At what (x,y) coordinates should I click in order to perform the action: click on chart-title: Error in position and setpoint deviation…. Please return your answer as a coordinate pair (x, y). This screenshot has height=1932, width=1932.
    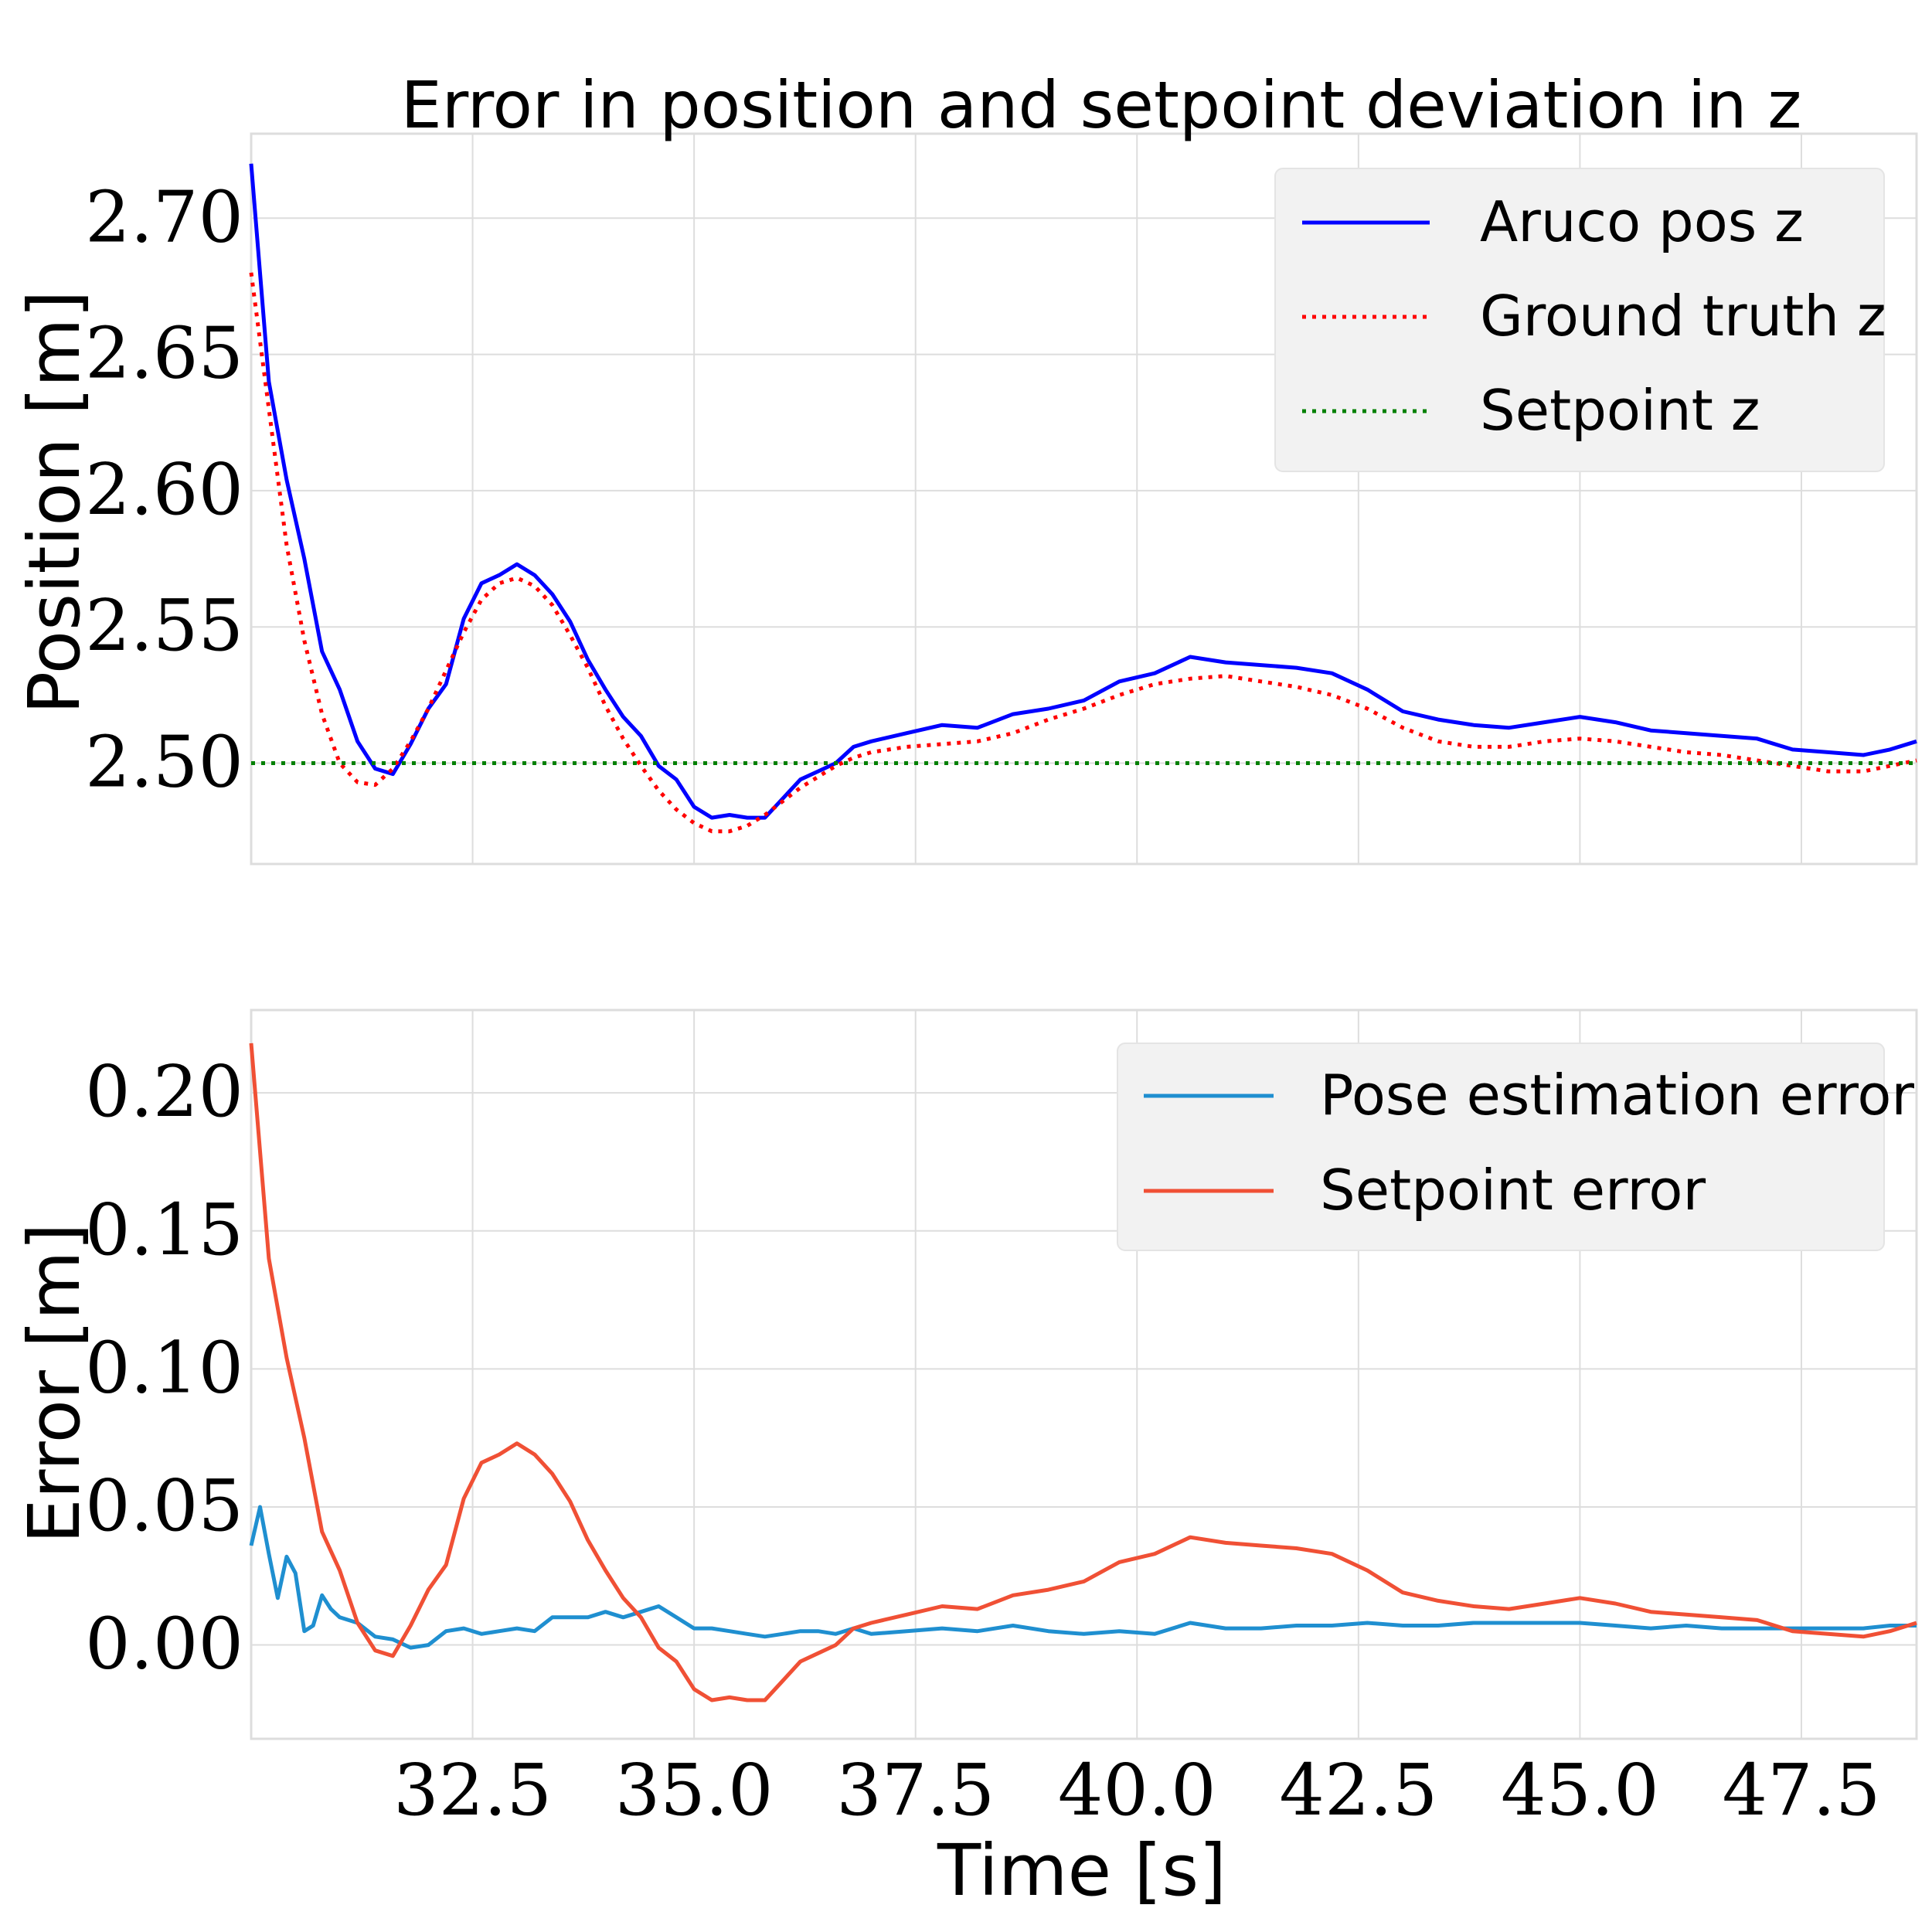
    Looking at the image, I should click on (1101, 105).